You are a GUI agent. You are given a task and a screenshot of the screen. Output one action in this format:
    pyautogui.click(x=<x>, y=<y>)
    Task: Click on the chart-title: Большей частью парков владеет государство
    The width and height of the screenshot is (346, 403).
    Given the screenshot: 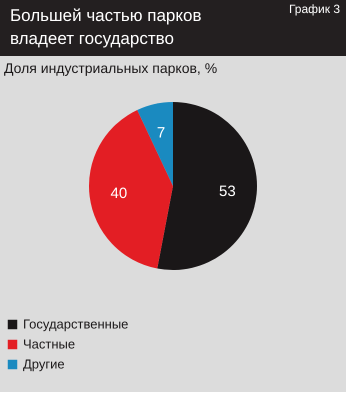 What is the action you would take?
    pyautogui.click(x=106, y=27)
    